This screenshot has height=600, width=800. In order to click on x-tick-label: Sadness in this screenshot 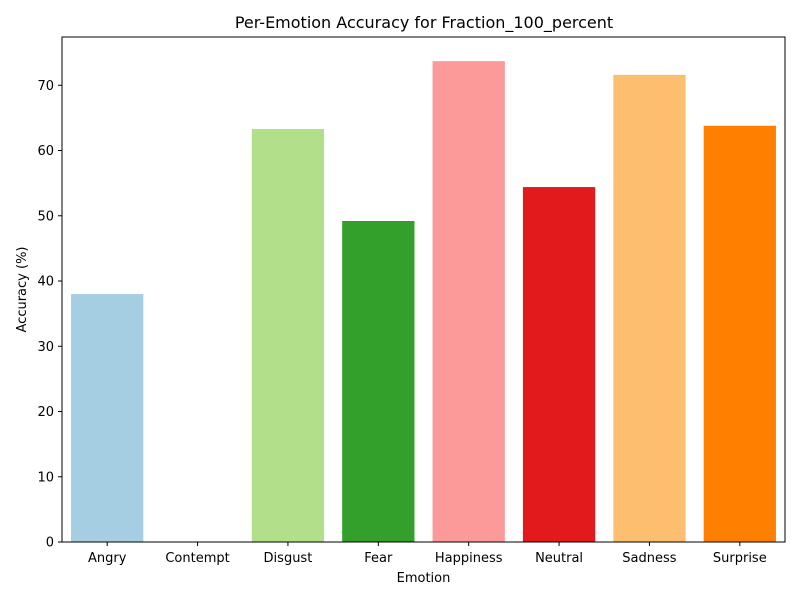, I will do `click(649, 558)`.